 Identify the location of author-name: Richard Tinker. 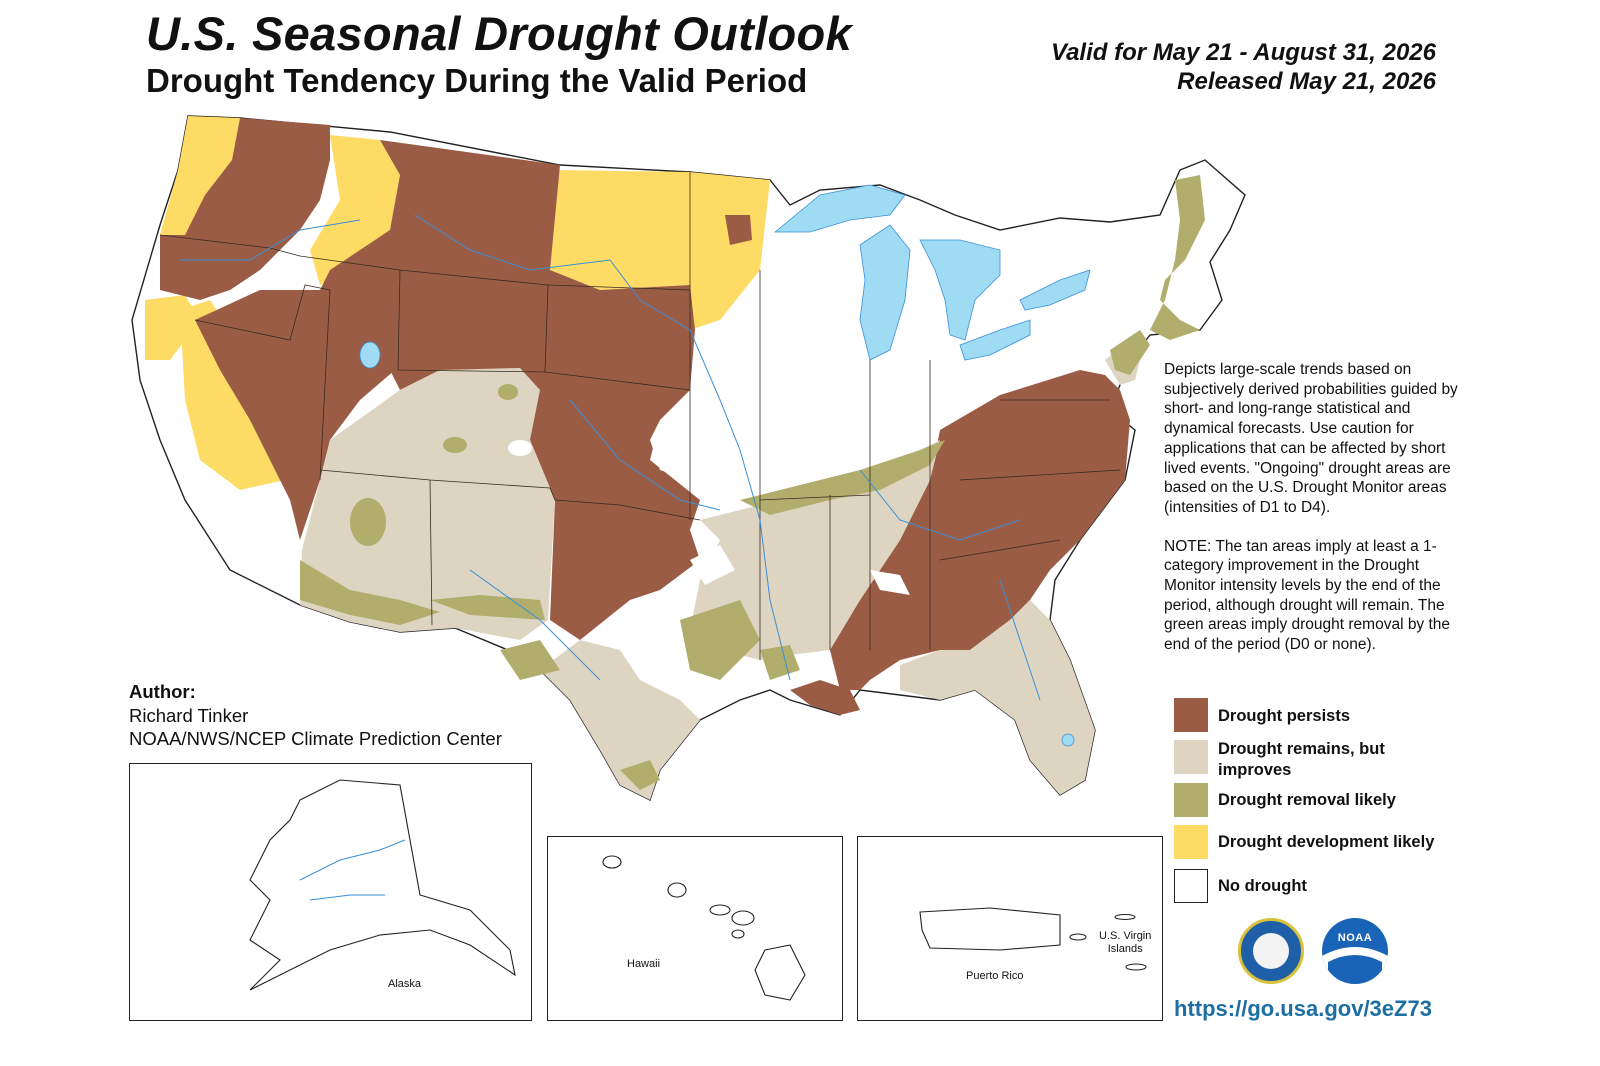
(189, 715).